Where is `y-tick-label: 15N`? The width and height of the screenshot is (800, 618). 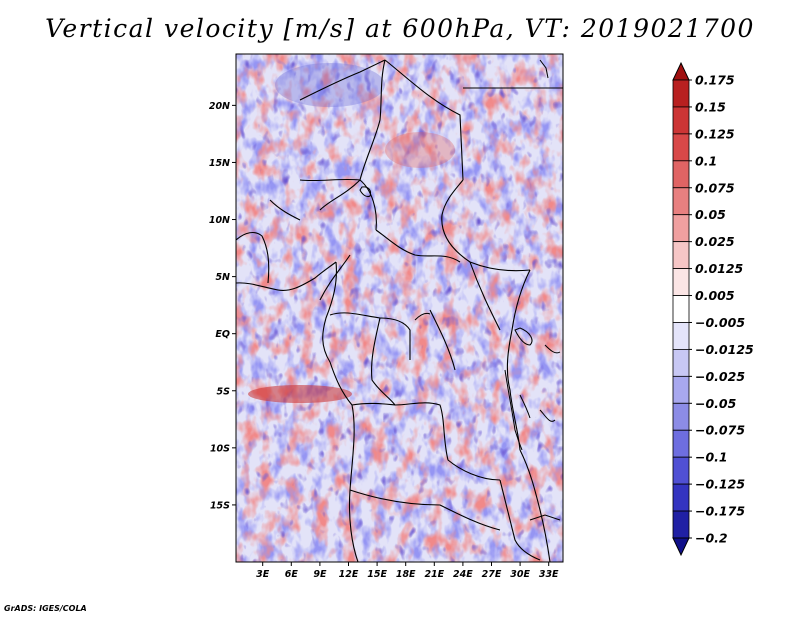 y-tick-label: 15N is located at coordinates (219, 163).